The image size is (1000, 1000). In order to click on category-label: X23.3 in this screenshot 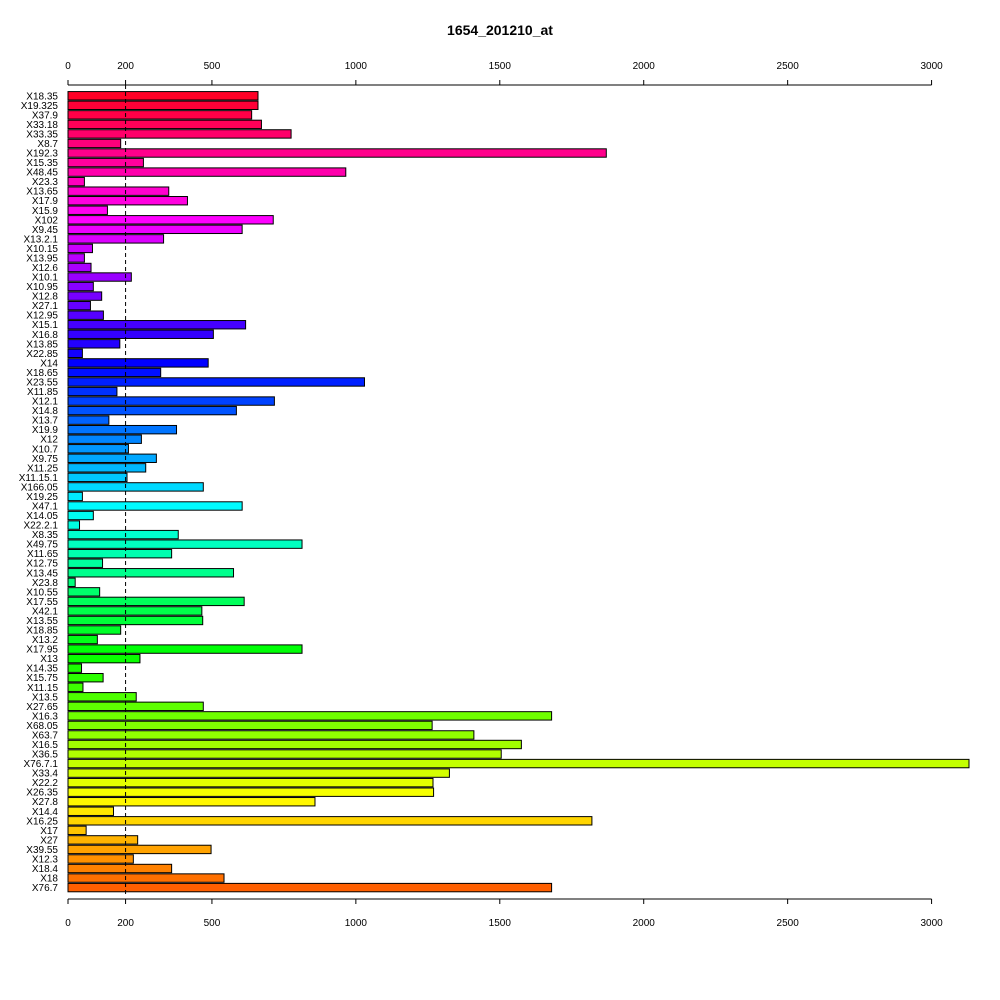, I will do `click(45, 182)`.